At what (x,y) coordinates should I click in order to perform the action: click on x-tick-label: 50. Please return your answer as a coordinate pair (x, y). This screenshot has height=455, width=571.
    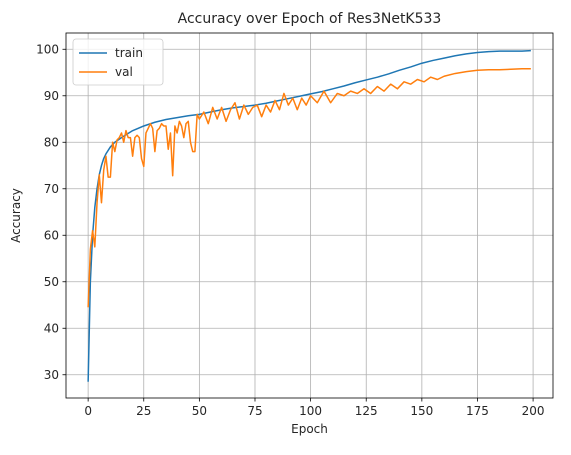
    Looking at the image, I should click on (199, 411).